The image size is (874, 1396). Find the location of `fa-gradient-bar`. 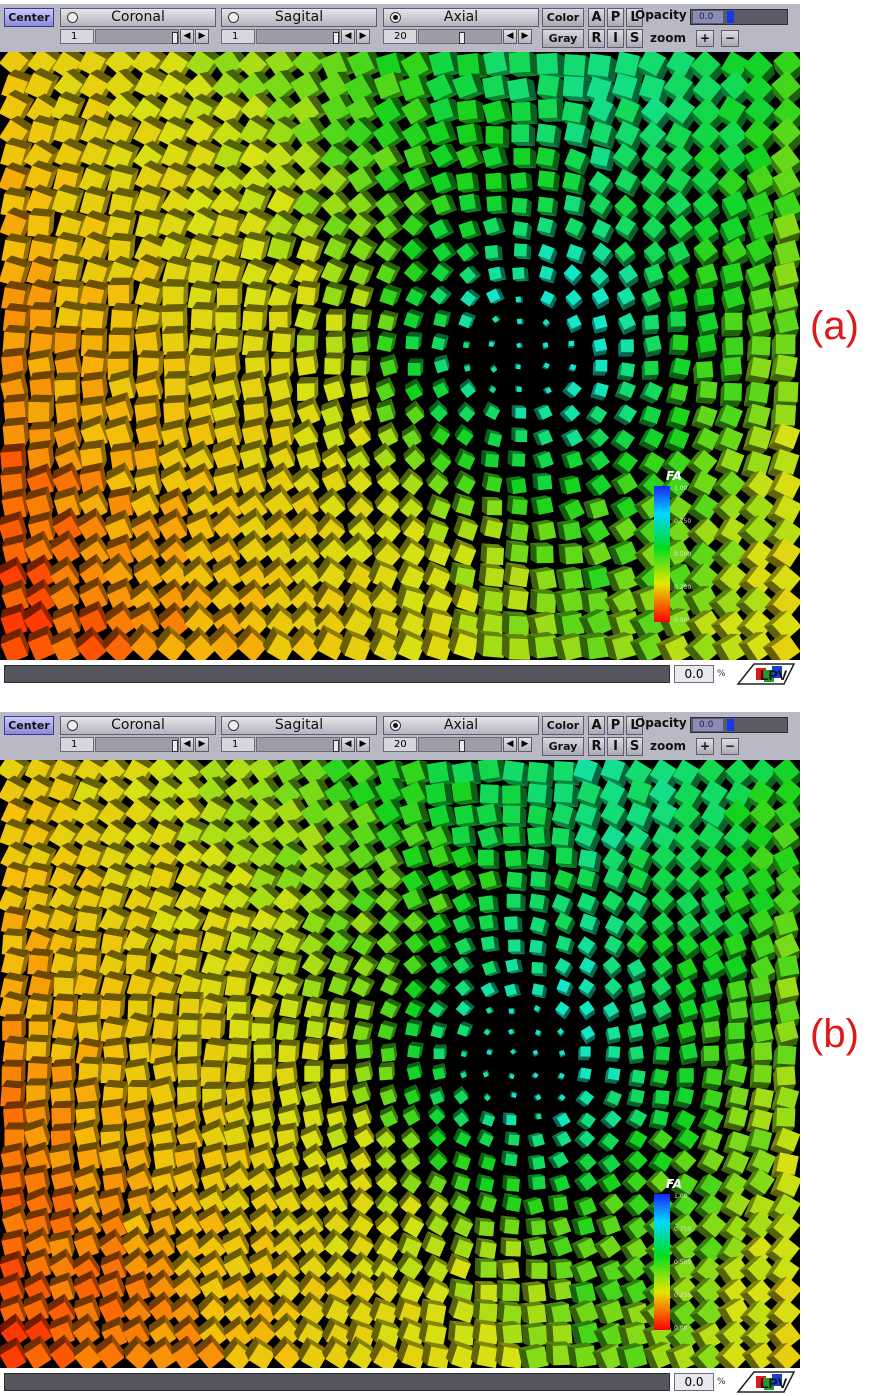

fa-gradient-bar is located at coordinates (662, 554).